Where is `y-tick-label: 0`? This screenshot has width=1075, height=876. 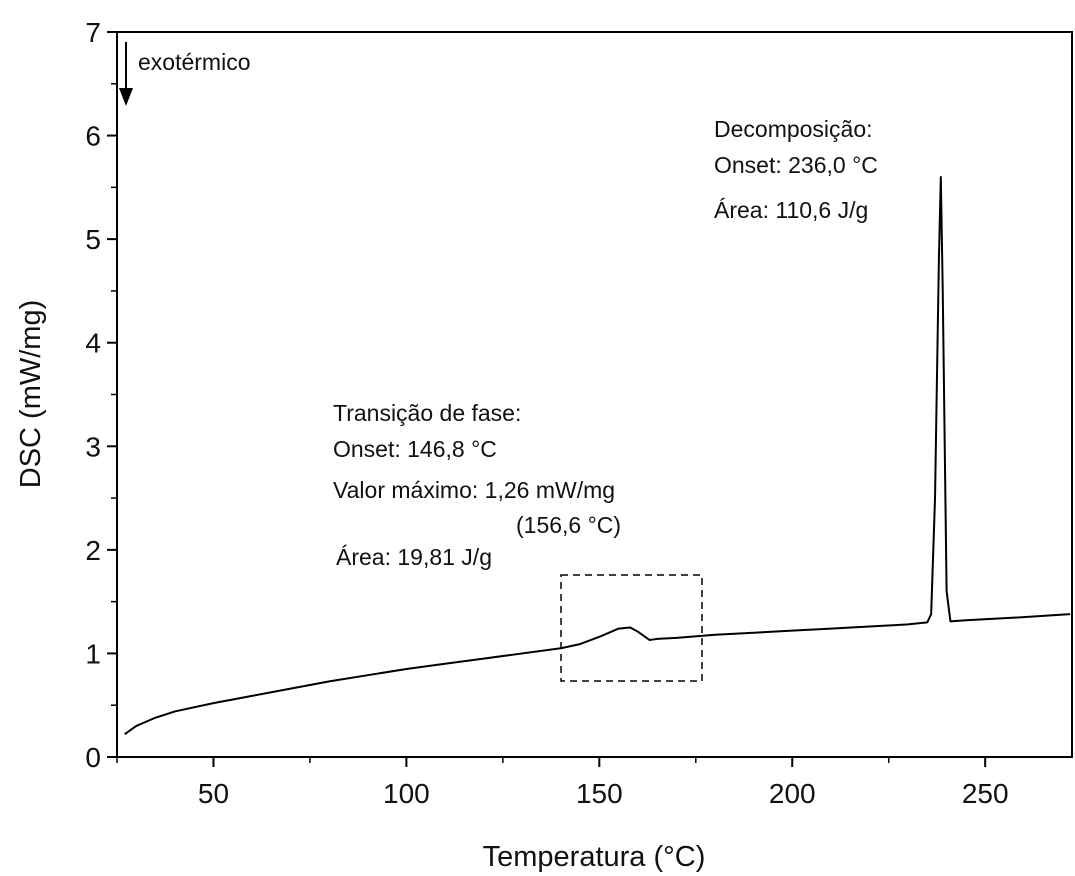 y-tick-label: 0 is located at coordinates (93, 757).